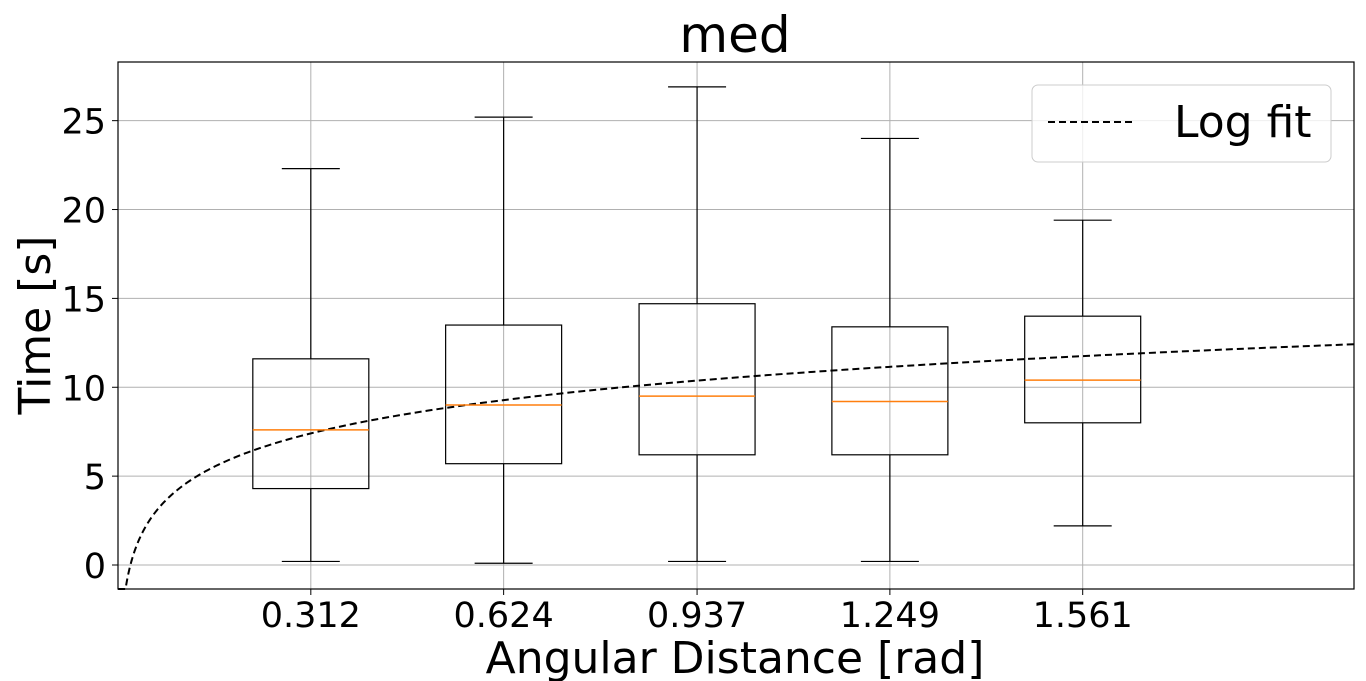 The image size is (1366, 681). What do you see at coordinates (95, 567) in the screenshot?
I see `y-tick-label: 0` at bounding box center [95, 567].